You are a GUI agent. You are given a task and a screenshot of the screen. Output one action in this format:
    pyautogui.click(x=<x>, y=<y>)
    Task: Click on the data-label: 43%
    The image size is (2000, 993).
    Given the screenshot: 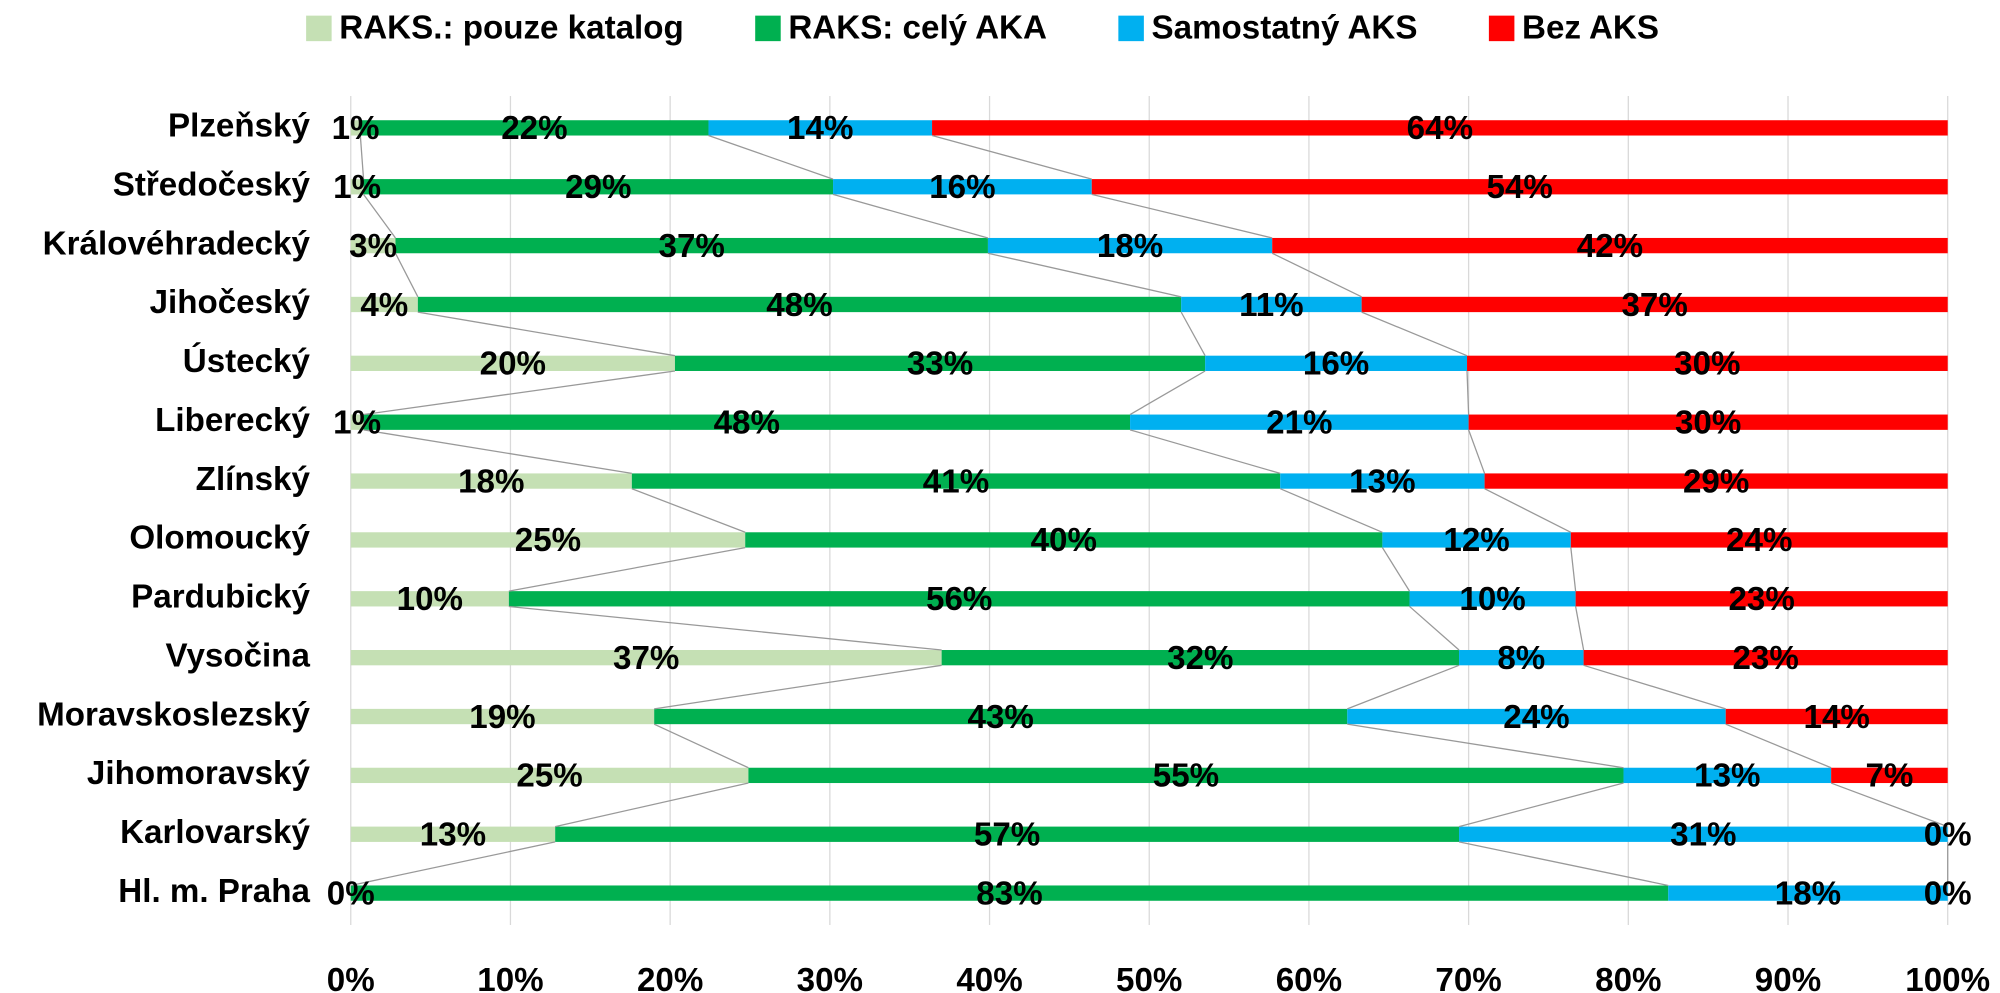 What is the action you would take?
    pyautogui.click(x=1001, y=717)
    